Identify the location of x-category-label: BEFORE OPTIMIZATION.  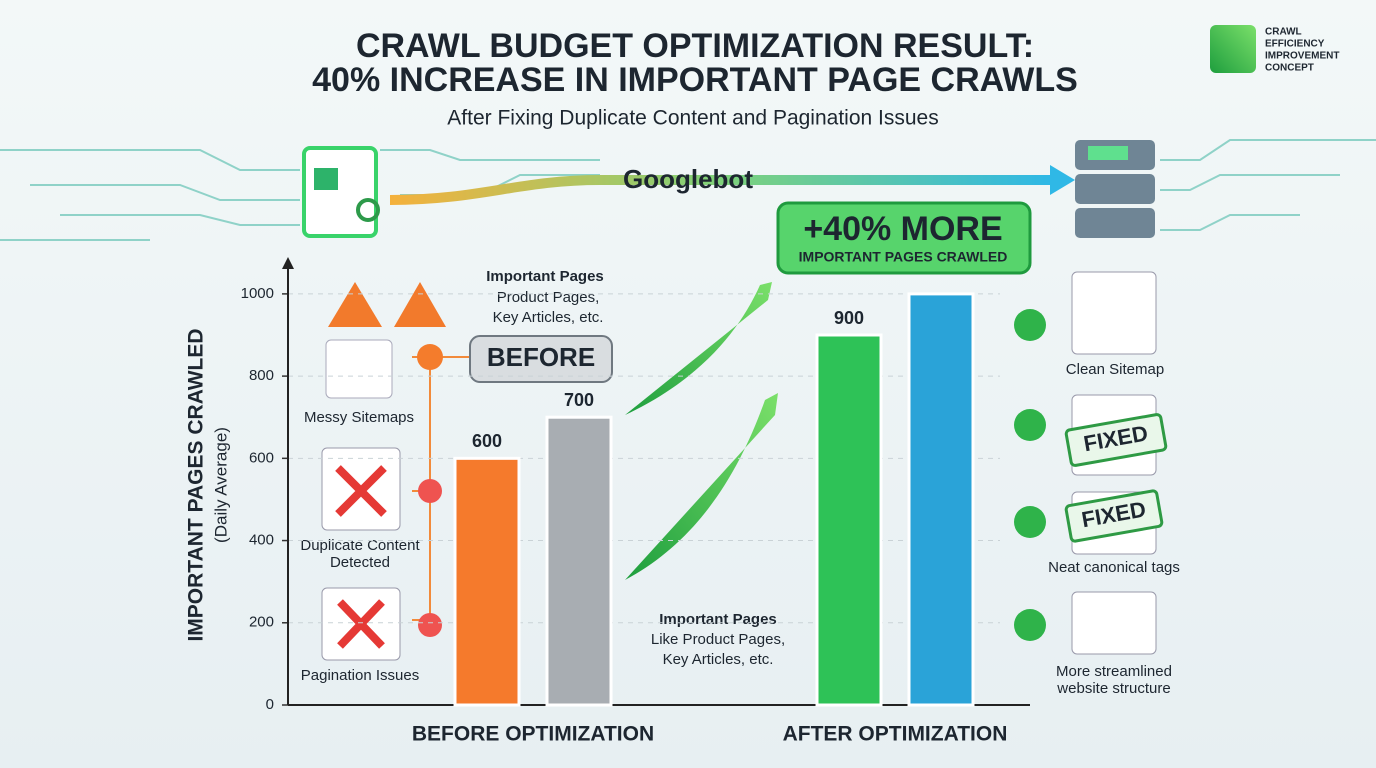
(533, 734).